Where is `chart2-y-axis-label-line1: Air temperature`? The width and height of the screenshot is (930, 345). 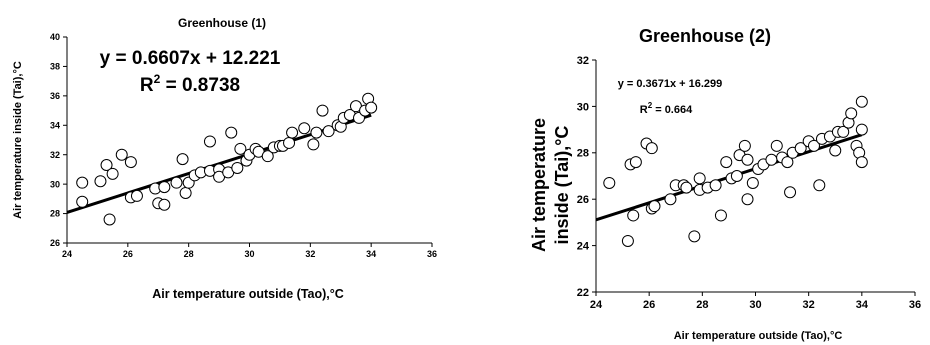 chart2-y-axis-label-line1: Air temperature is located at coordinates (539, 185).